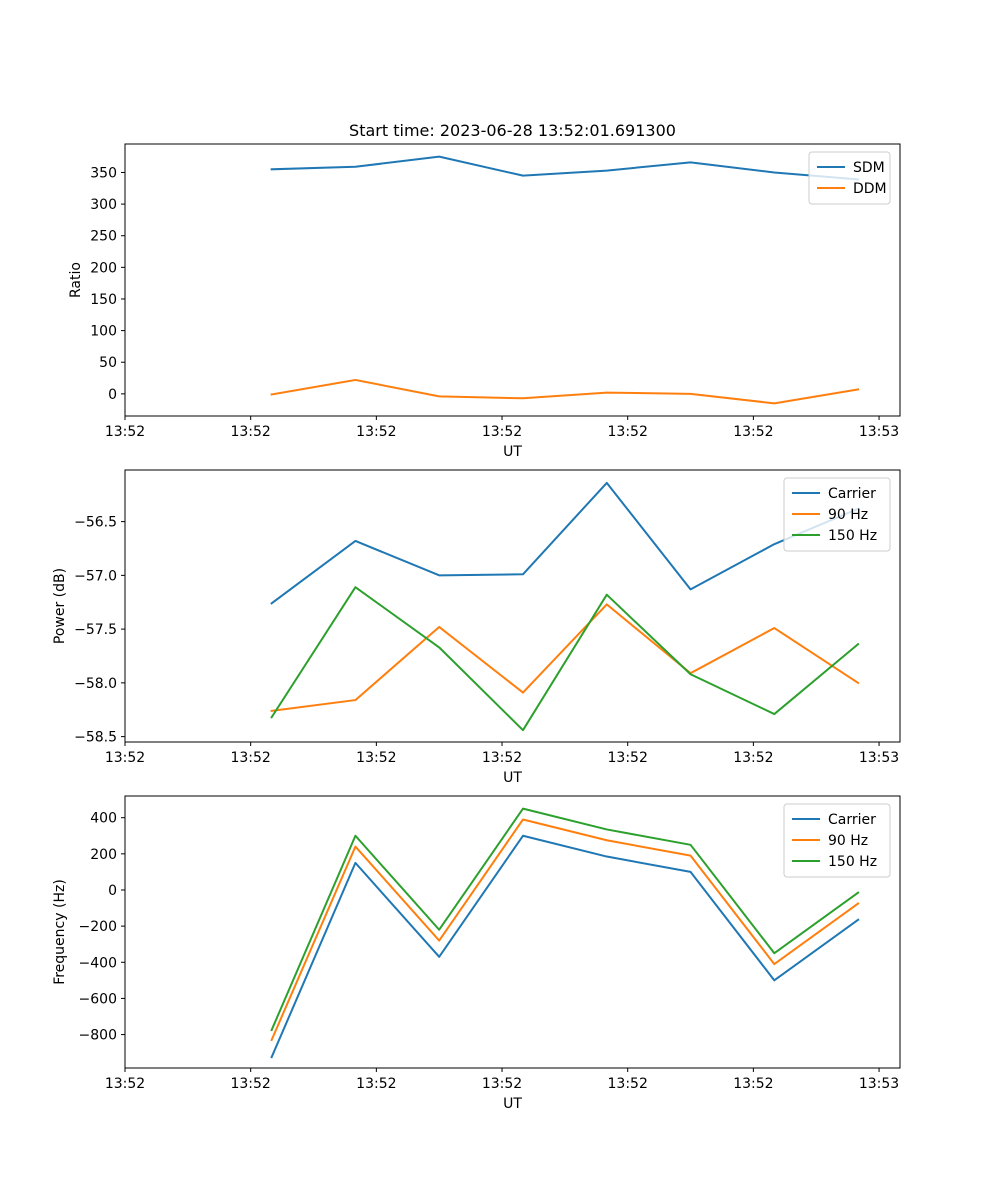 This screenshot has width=1000, height=1200. What do you see at coordinates (95, 523) in the screenshot?
I see `y-tick-label: −56.5` at bounding box center [95, 523].